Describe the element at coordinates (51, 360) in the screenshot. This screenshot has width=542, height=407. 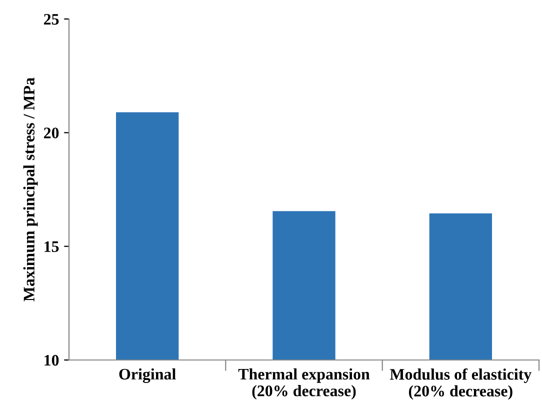
I see `y-tick-label: 10` at that location.